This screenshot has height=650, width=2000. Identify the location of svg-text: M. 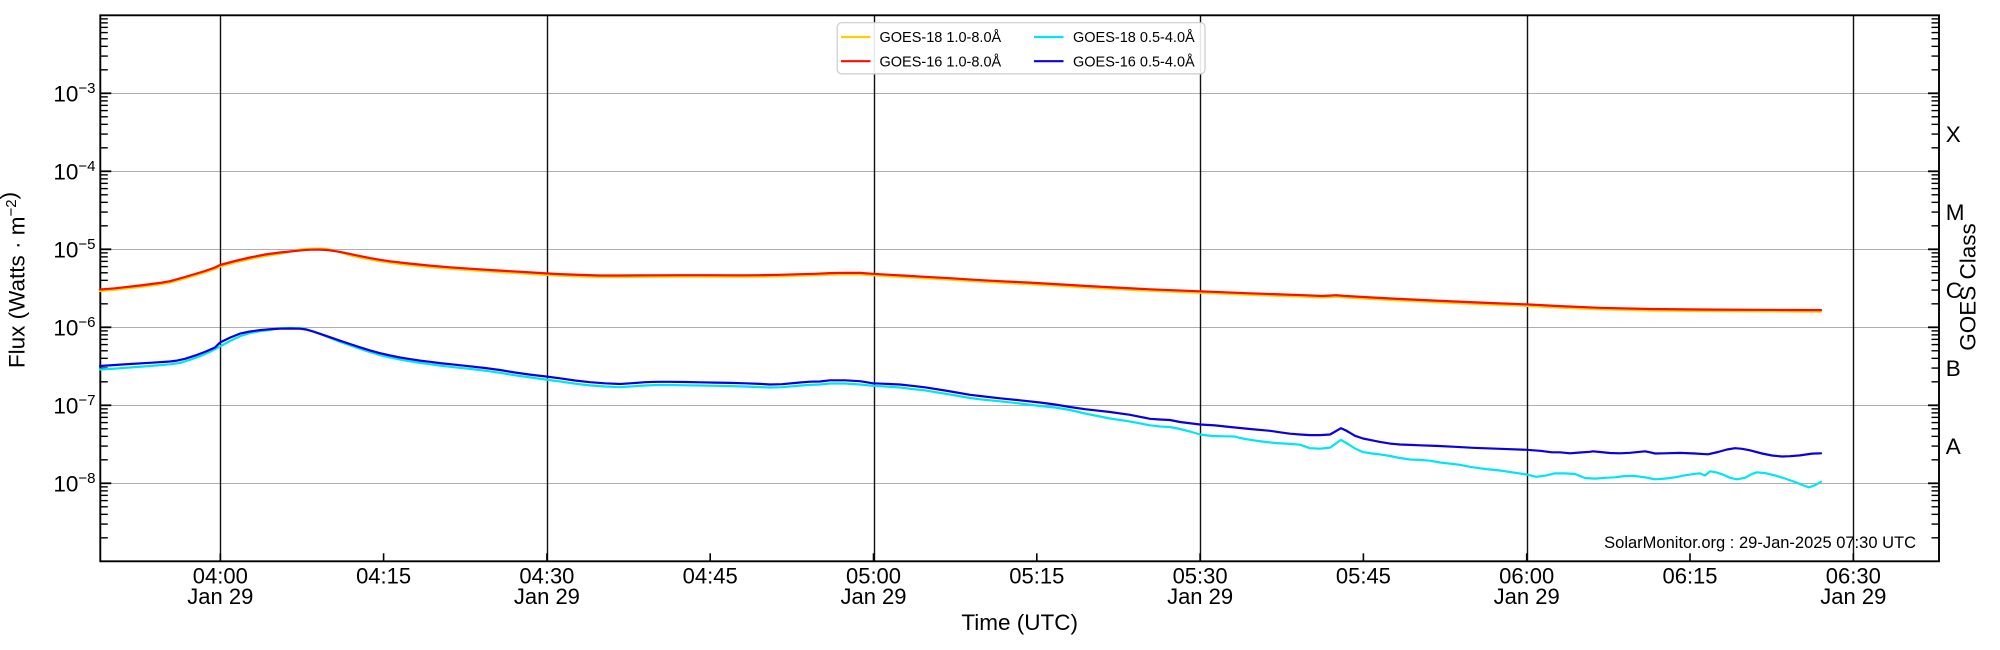
(1955, 212).